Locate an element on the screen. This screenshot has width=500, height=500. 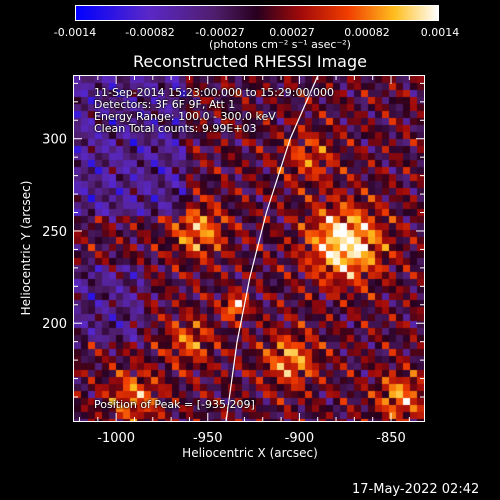
x-tick-label: -1000 is located at coordinates (116, 438).